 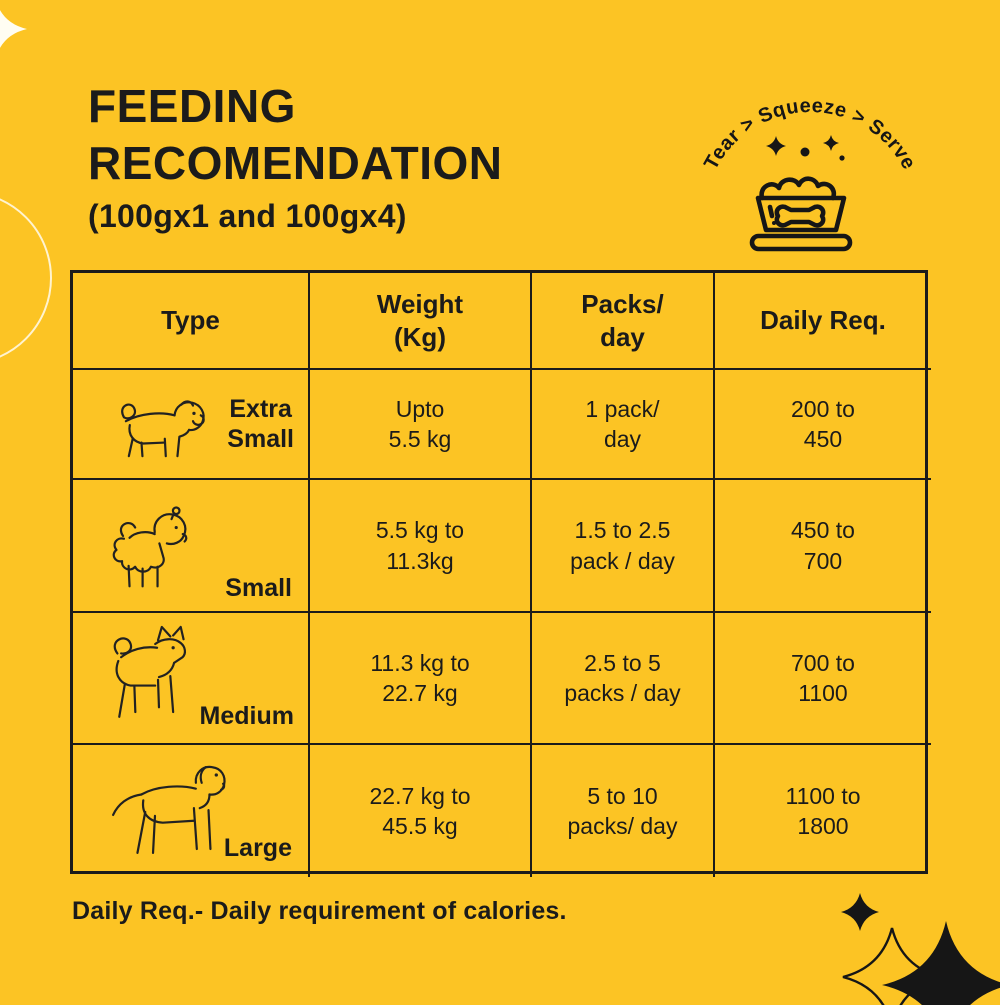 What do you see at coordinates (154, 812) in the screenshot?
I see `labrador-icon` at bounding box center [154, 812].